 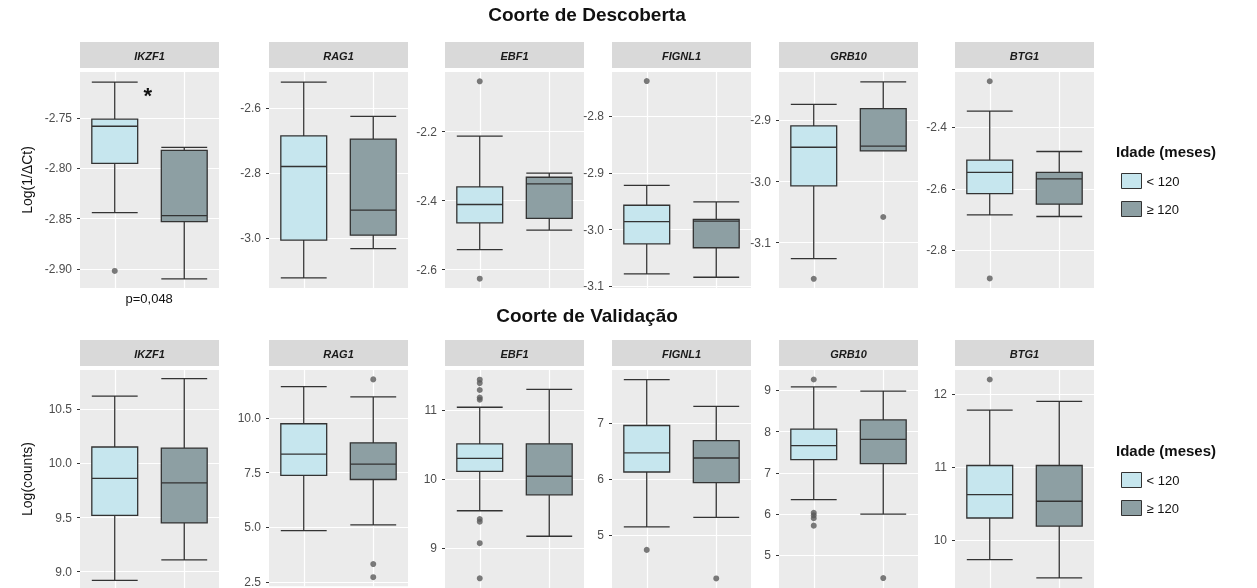 What do you see at coordinates (26, 180) in the screenshot?
I see `y-axis-title: Log(1/ΔCt)` at bounding box center [26, 180].